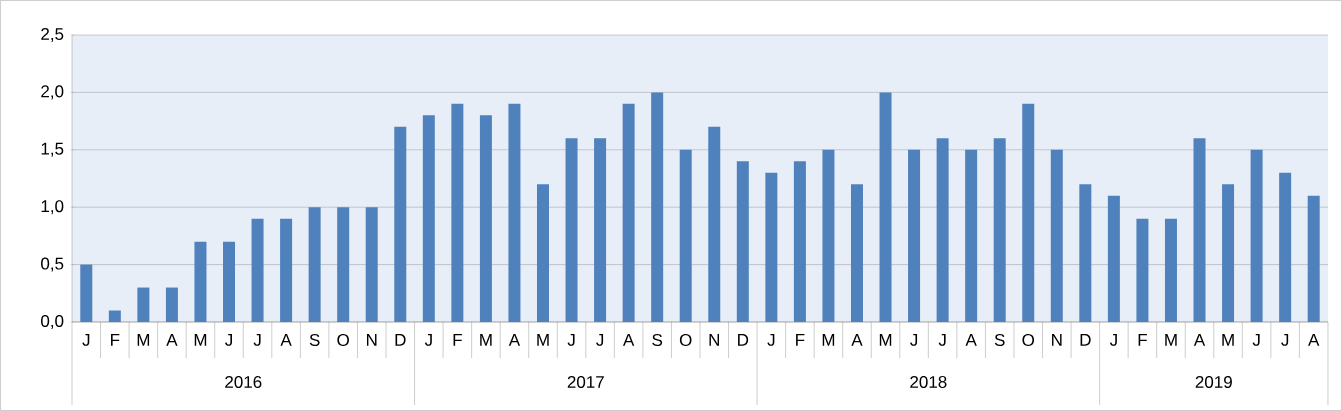 The width and height of the screenshot is (1342, 411). I want to click on y-tick-label: 1,0, so click(52, 207).